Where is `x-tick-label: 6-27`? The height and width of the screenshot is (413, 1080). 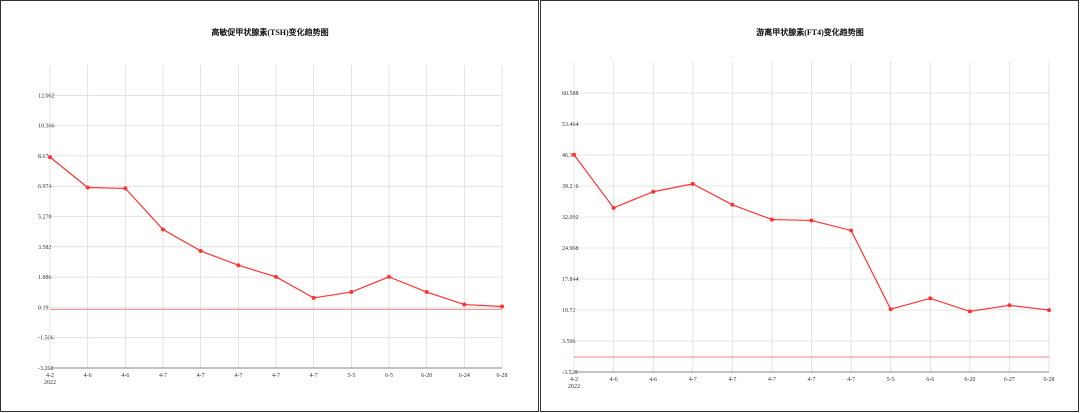 x-tick-label: 6-27 is located at coordinates (1009, 380).